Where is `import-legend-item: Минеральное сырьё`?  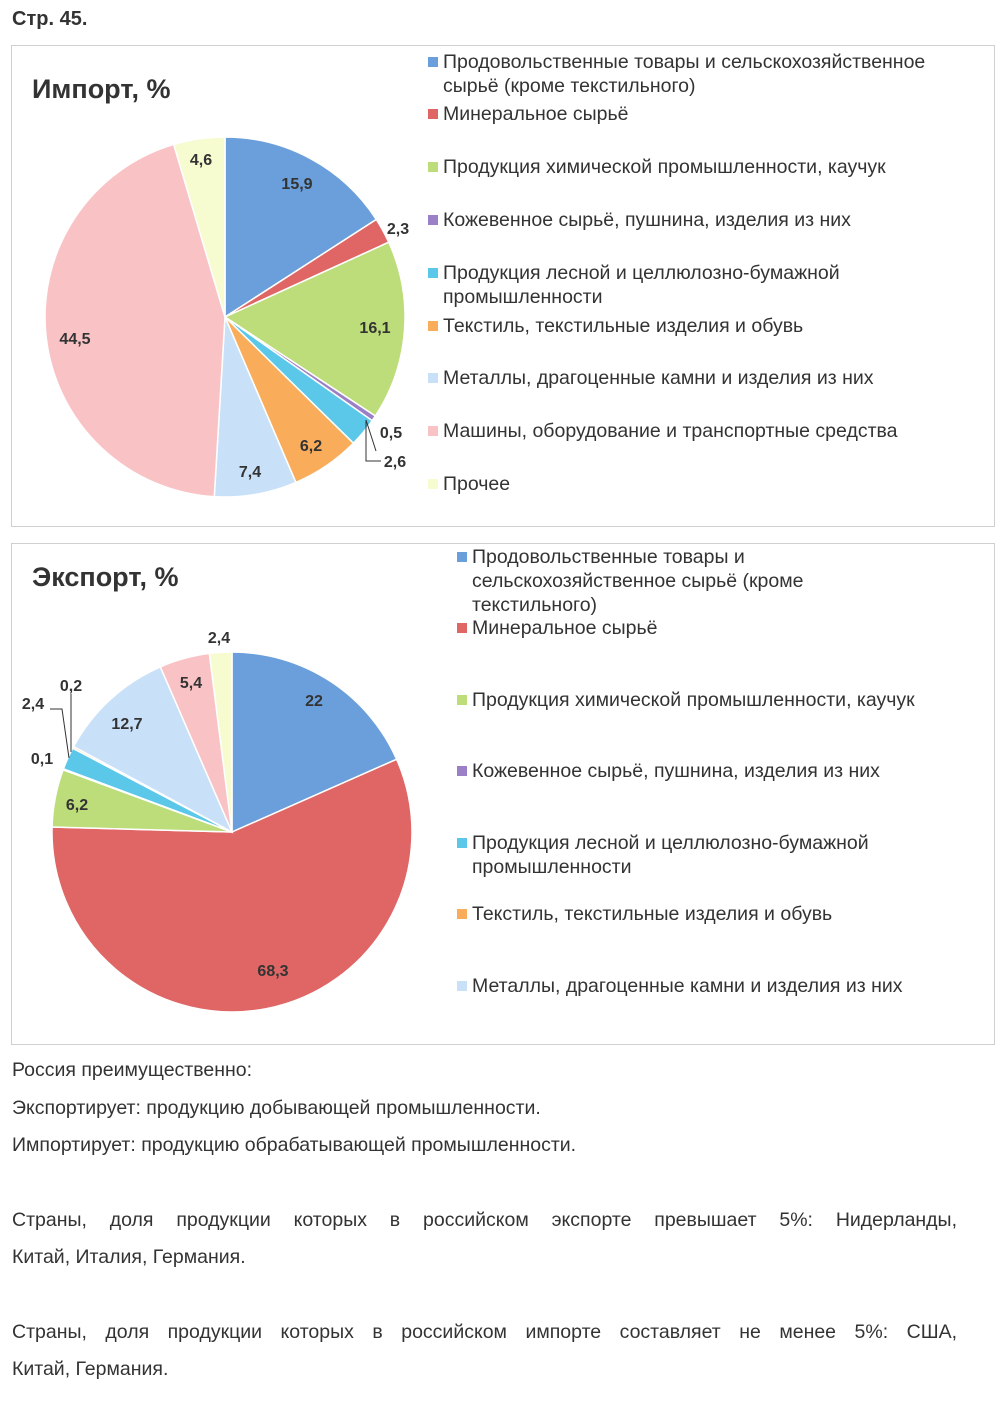 import-legend-item: Минеральное сырьё is located at coordinates (705, 114).